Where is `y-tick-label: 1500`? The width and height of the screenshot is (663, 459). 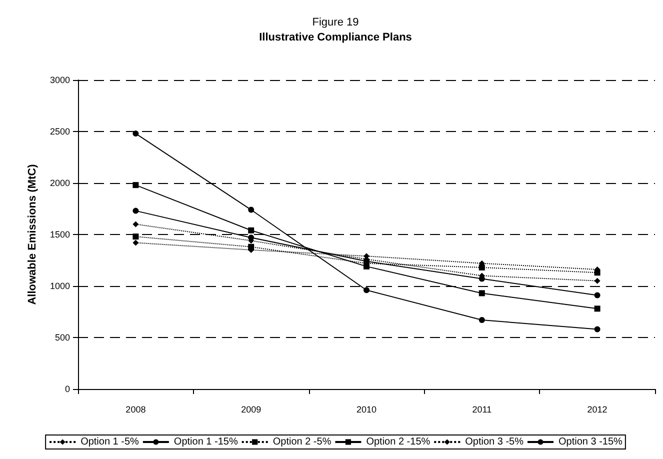
y-tick-label: 1500 is located at coordinates (60, 235).